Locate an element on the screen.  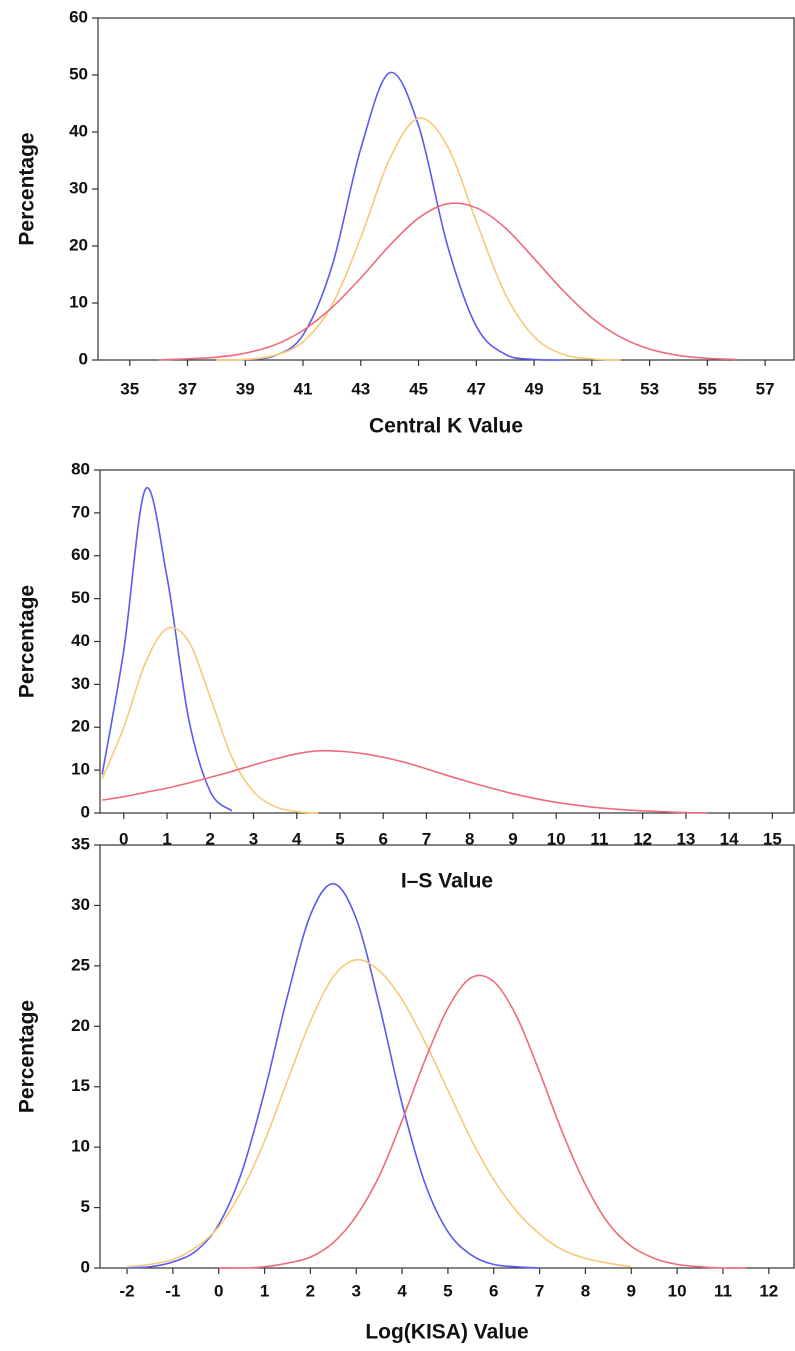
x-tick-label: 13 is located at coordinates (685, 838).